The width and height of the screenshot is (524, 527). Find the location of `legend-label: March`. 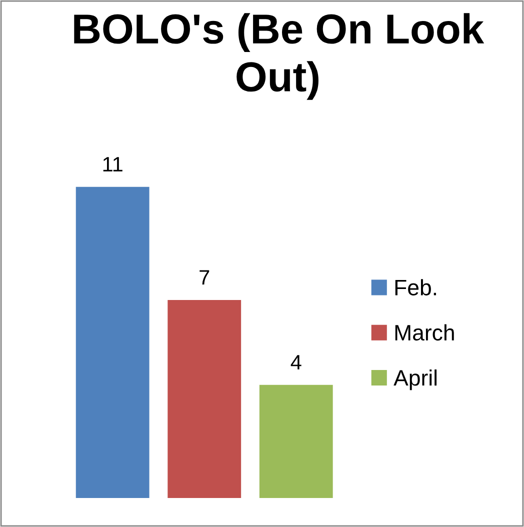

legend-label: March is located at coordinates (424, 332).